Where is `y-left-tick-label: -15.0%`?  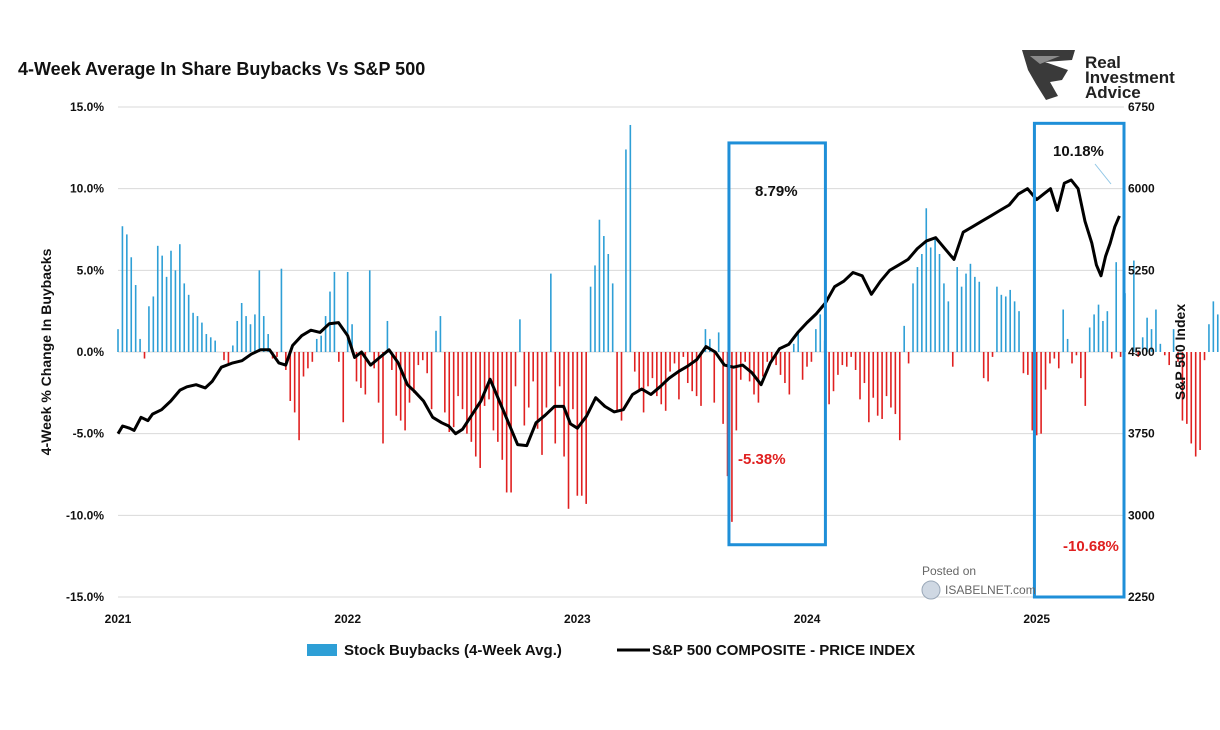
y-left-tick-label: -15.0% is located at coordinates (85, 597).